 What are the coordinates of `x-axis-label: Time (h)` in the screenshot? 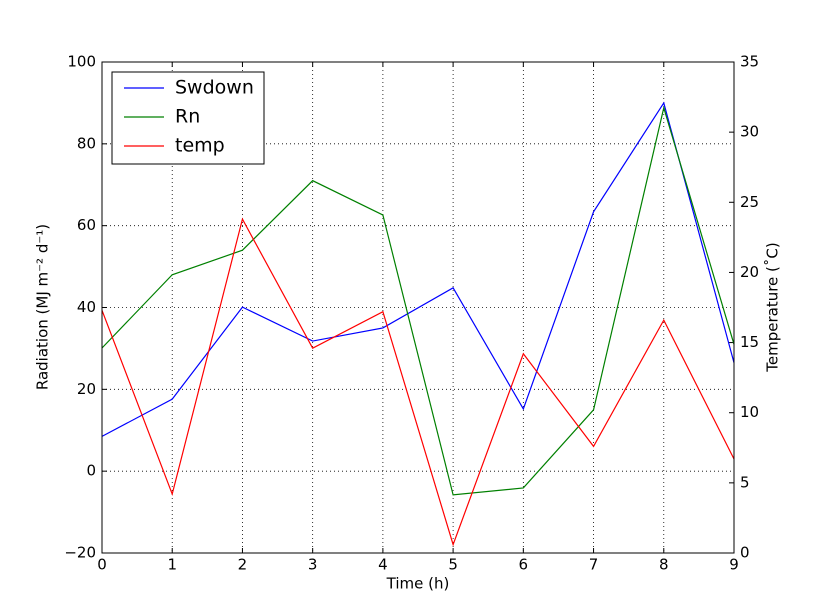 It's located at (418, 584).